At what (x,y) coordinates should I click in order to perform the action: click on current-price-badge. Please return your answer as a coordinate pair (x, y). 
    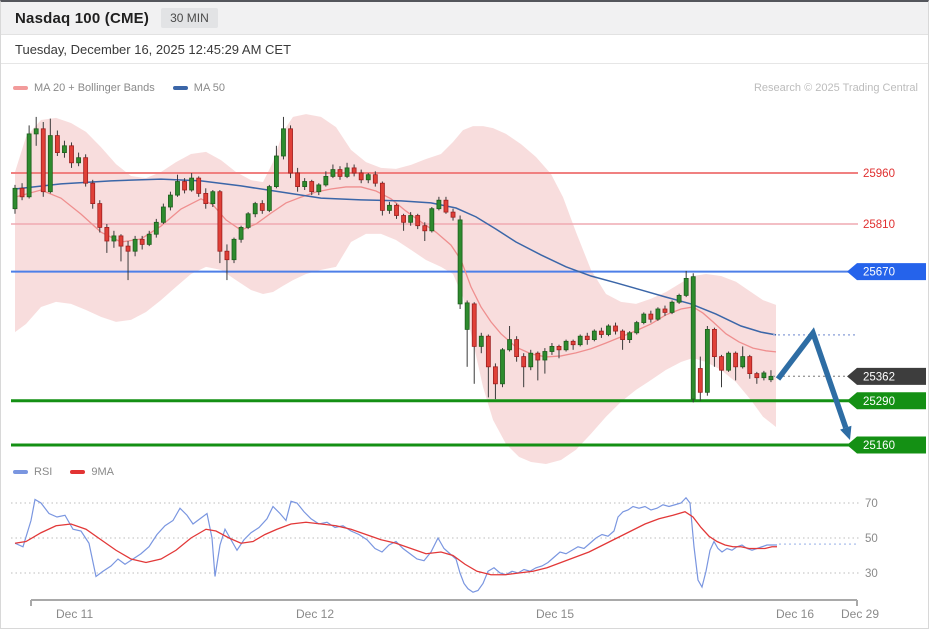
    Looking at the image, I should click on (886, 376).